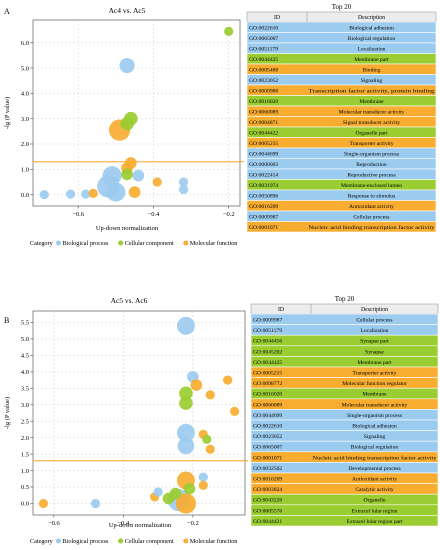 This screenshot has width=440, height=550. I want to click on table-cell-description: Response to stimulus, so click(372, 197).